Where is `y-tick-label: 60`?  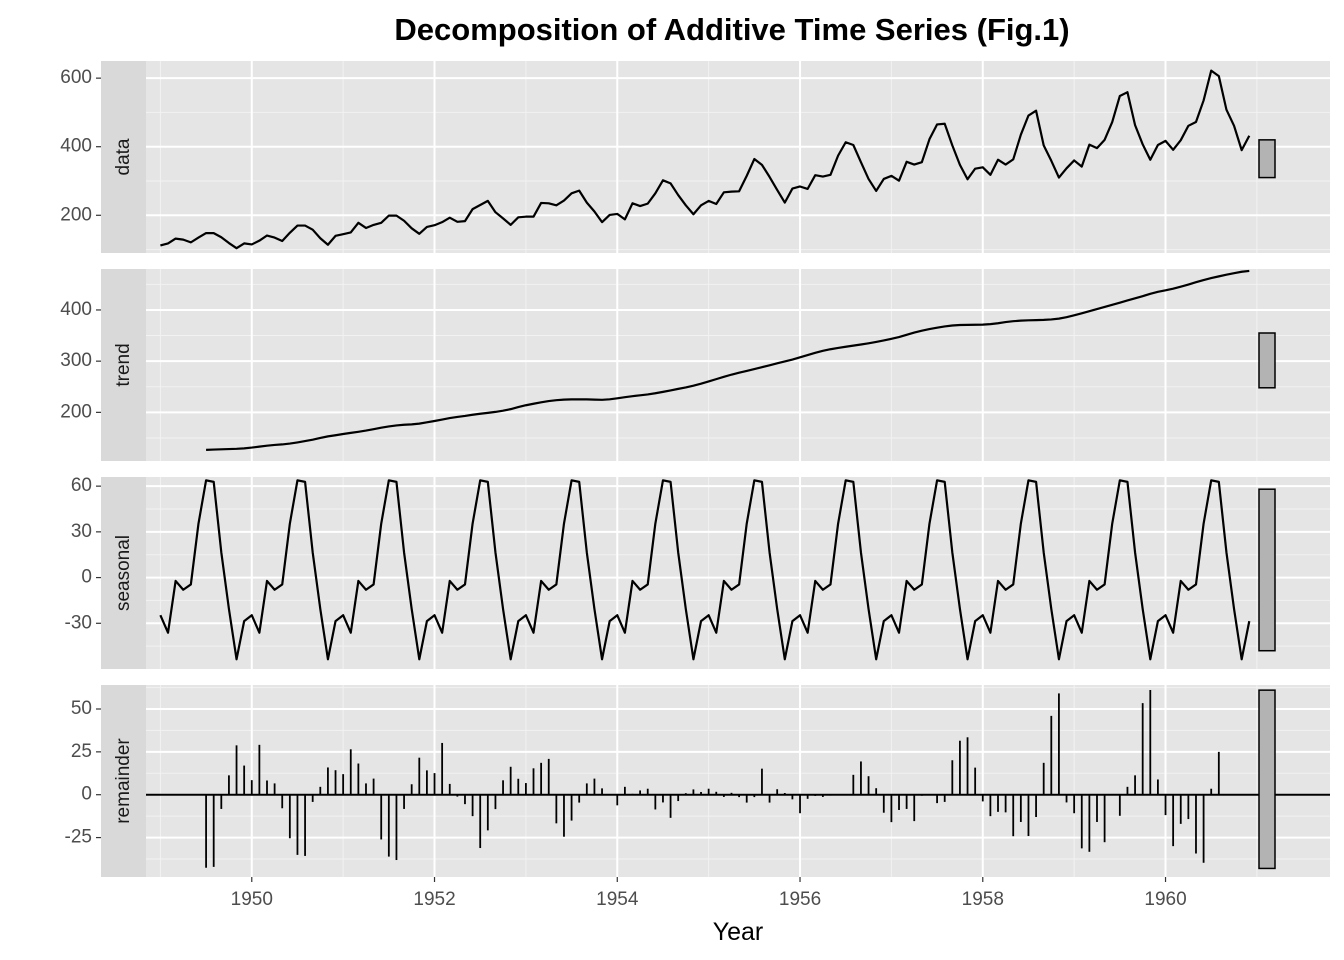 y-tick-label: 60 is located at coordinates (81, 485).